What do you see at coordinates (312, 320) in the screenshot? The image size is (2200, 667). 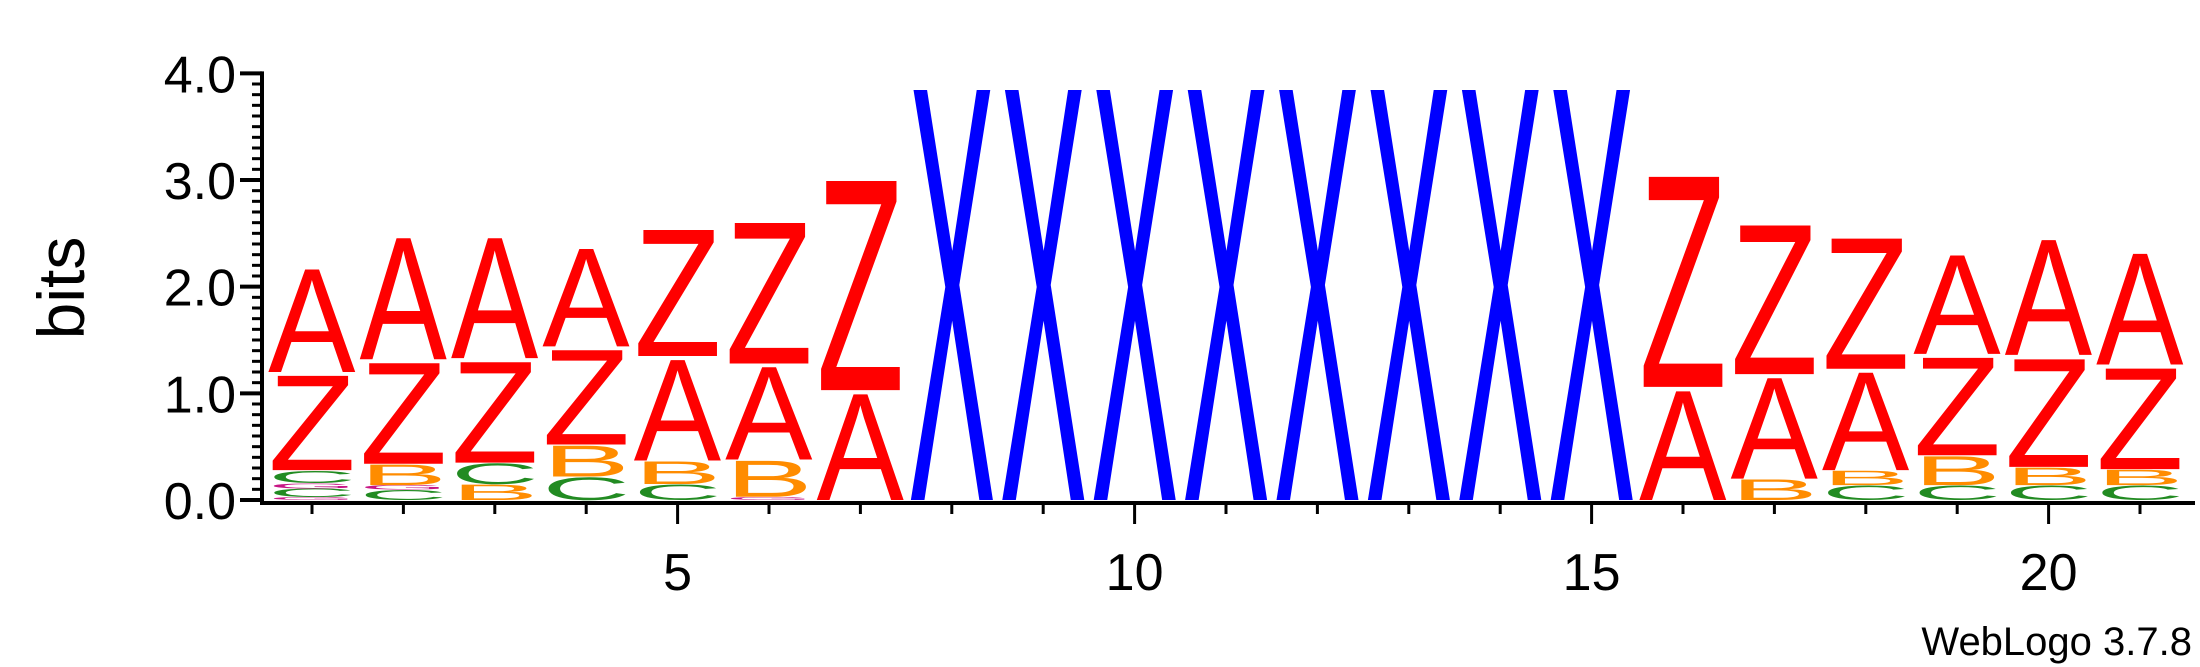 I see `logo-letter-a-pos-1: A` at bounding box center [312, 320].